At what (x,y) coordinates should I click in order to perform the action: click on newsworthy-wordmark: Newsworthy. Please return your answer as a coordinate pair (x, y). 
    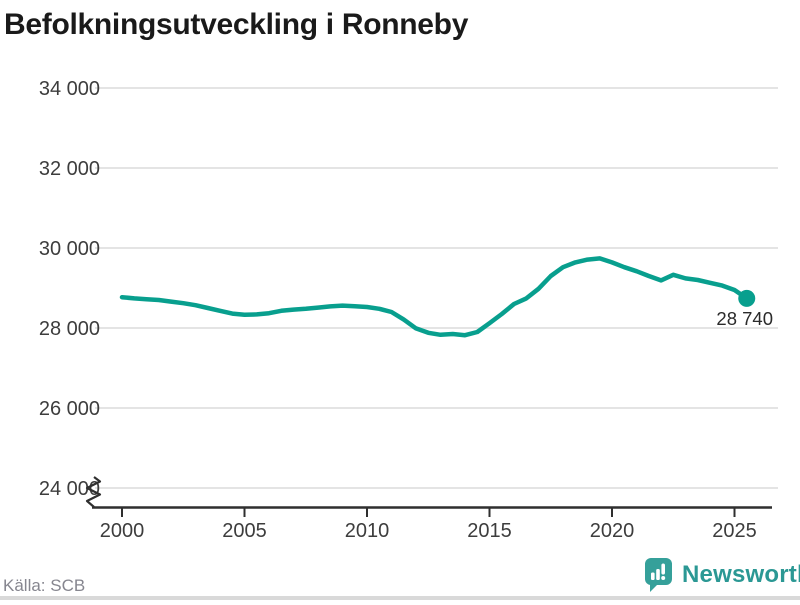
    Looking at the image, I should click on (741, 574).